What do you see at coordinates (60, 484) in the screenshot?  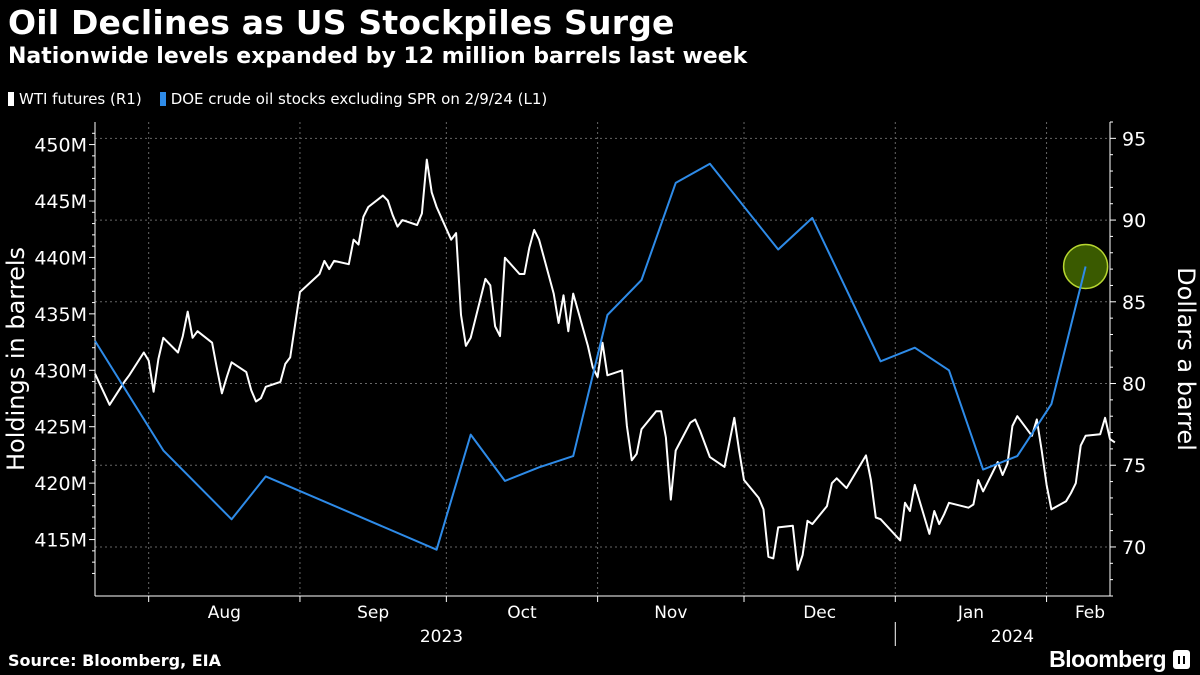 I see `left-tick-label: 420M` at bounding box center [60, 484].